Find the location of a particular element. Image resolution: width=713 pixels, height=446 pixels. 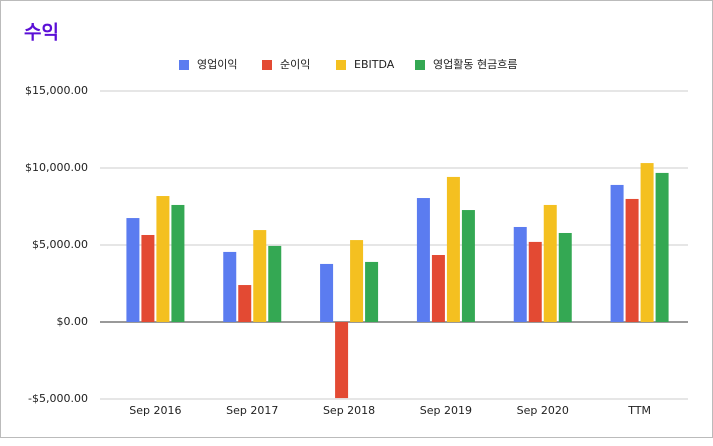

legend-label: 영업이익 is located at coordinates (217, 64).